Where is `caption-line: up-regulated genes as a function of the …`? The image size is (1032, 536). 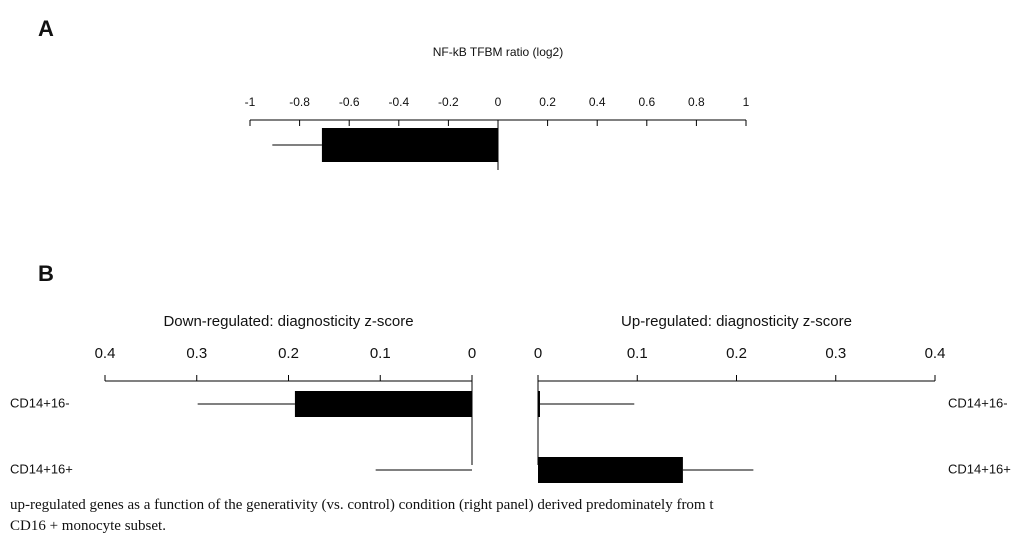 caption-line: up-regulated genes as a function of the … is located at coordinates (362, 505).